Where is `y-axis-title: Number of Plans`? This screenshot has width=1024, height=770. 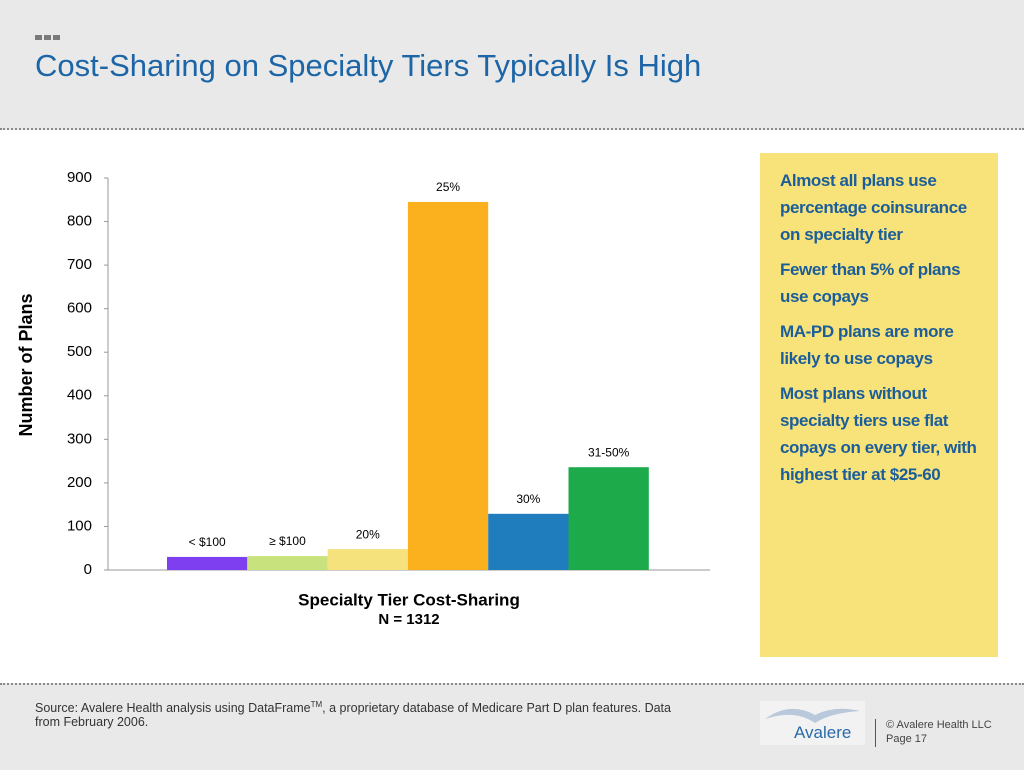 y-axis-title: Number of Plans is located at coordinates (26, 364).